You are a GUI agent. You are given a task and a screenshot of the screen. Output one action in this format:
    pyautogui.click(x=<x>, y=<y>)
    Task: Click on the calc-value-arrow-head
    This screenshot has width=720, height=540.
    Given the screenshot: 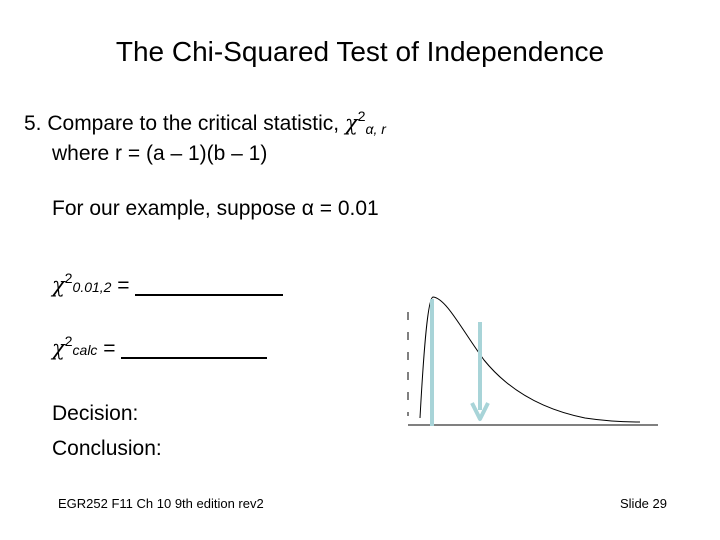 What is the action you would take?
    pyautogui.click(x=480, y=411)
    